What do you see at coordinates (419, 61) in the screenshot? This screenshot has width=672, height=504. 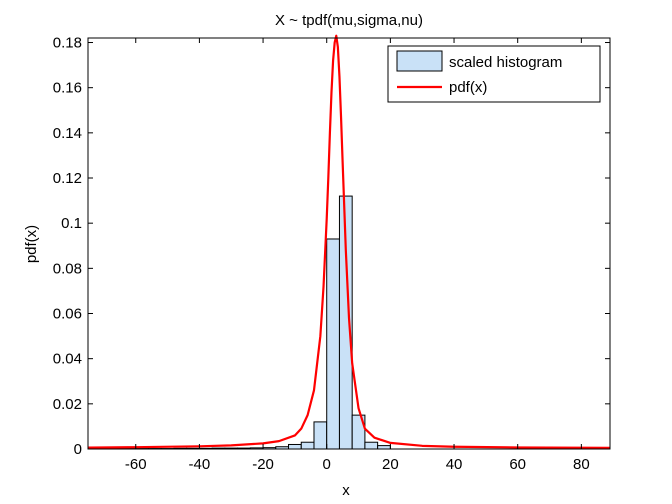 I see `legend-histogram-swatch` at bounding box center [419, 61].